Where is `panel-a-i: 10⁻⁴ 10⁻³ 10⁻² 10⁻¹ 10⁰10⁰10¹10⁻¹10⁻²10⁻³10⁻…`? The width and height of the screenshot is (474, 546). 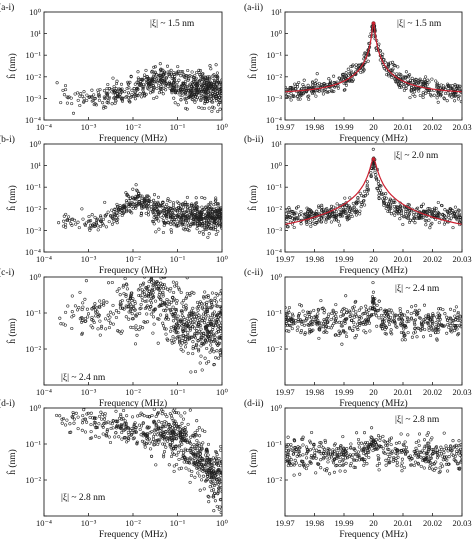
panel-a-i: 10⁻⁴ 10⁻³ 10⁻² 10⁻¹ 10⁰10⁰10¹10⁻¹10⁻²10⁻³10⁻… is located at coordinates (114, 73).